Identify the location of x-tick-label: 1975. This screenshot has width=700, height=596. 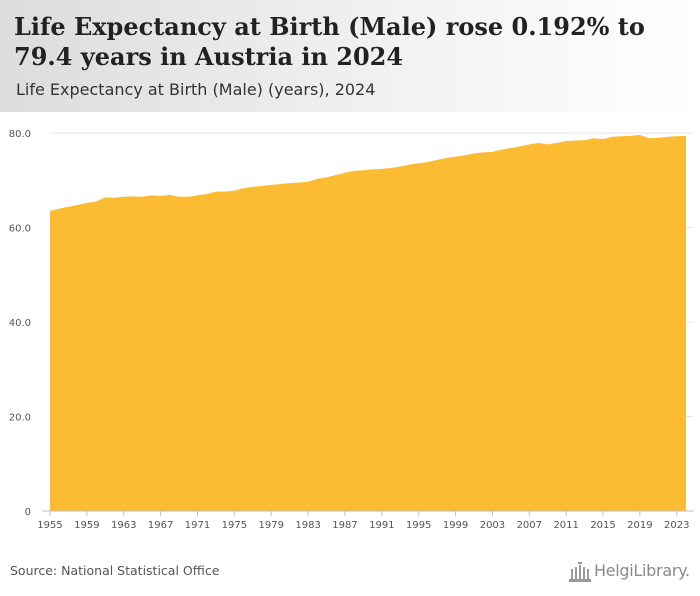
(234, 525).